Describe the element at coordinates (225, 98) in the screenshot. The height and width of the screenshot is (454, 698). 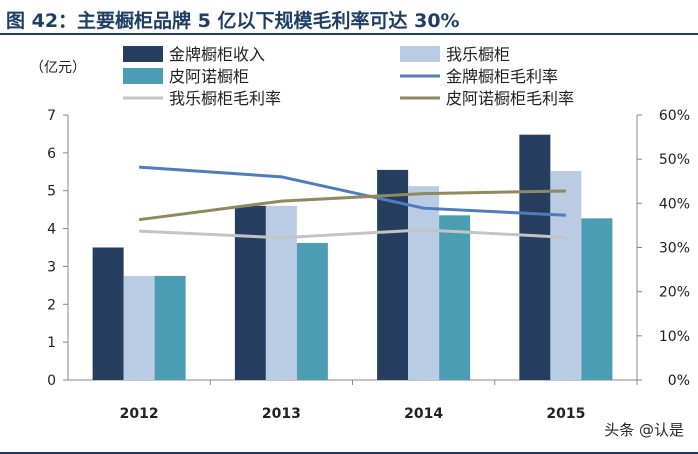
I see `legend-label: 我乐橱柜毛利率` at that location.